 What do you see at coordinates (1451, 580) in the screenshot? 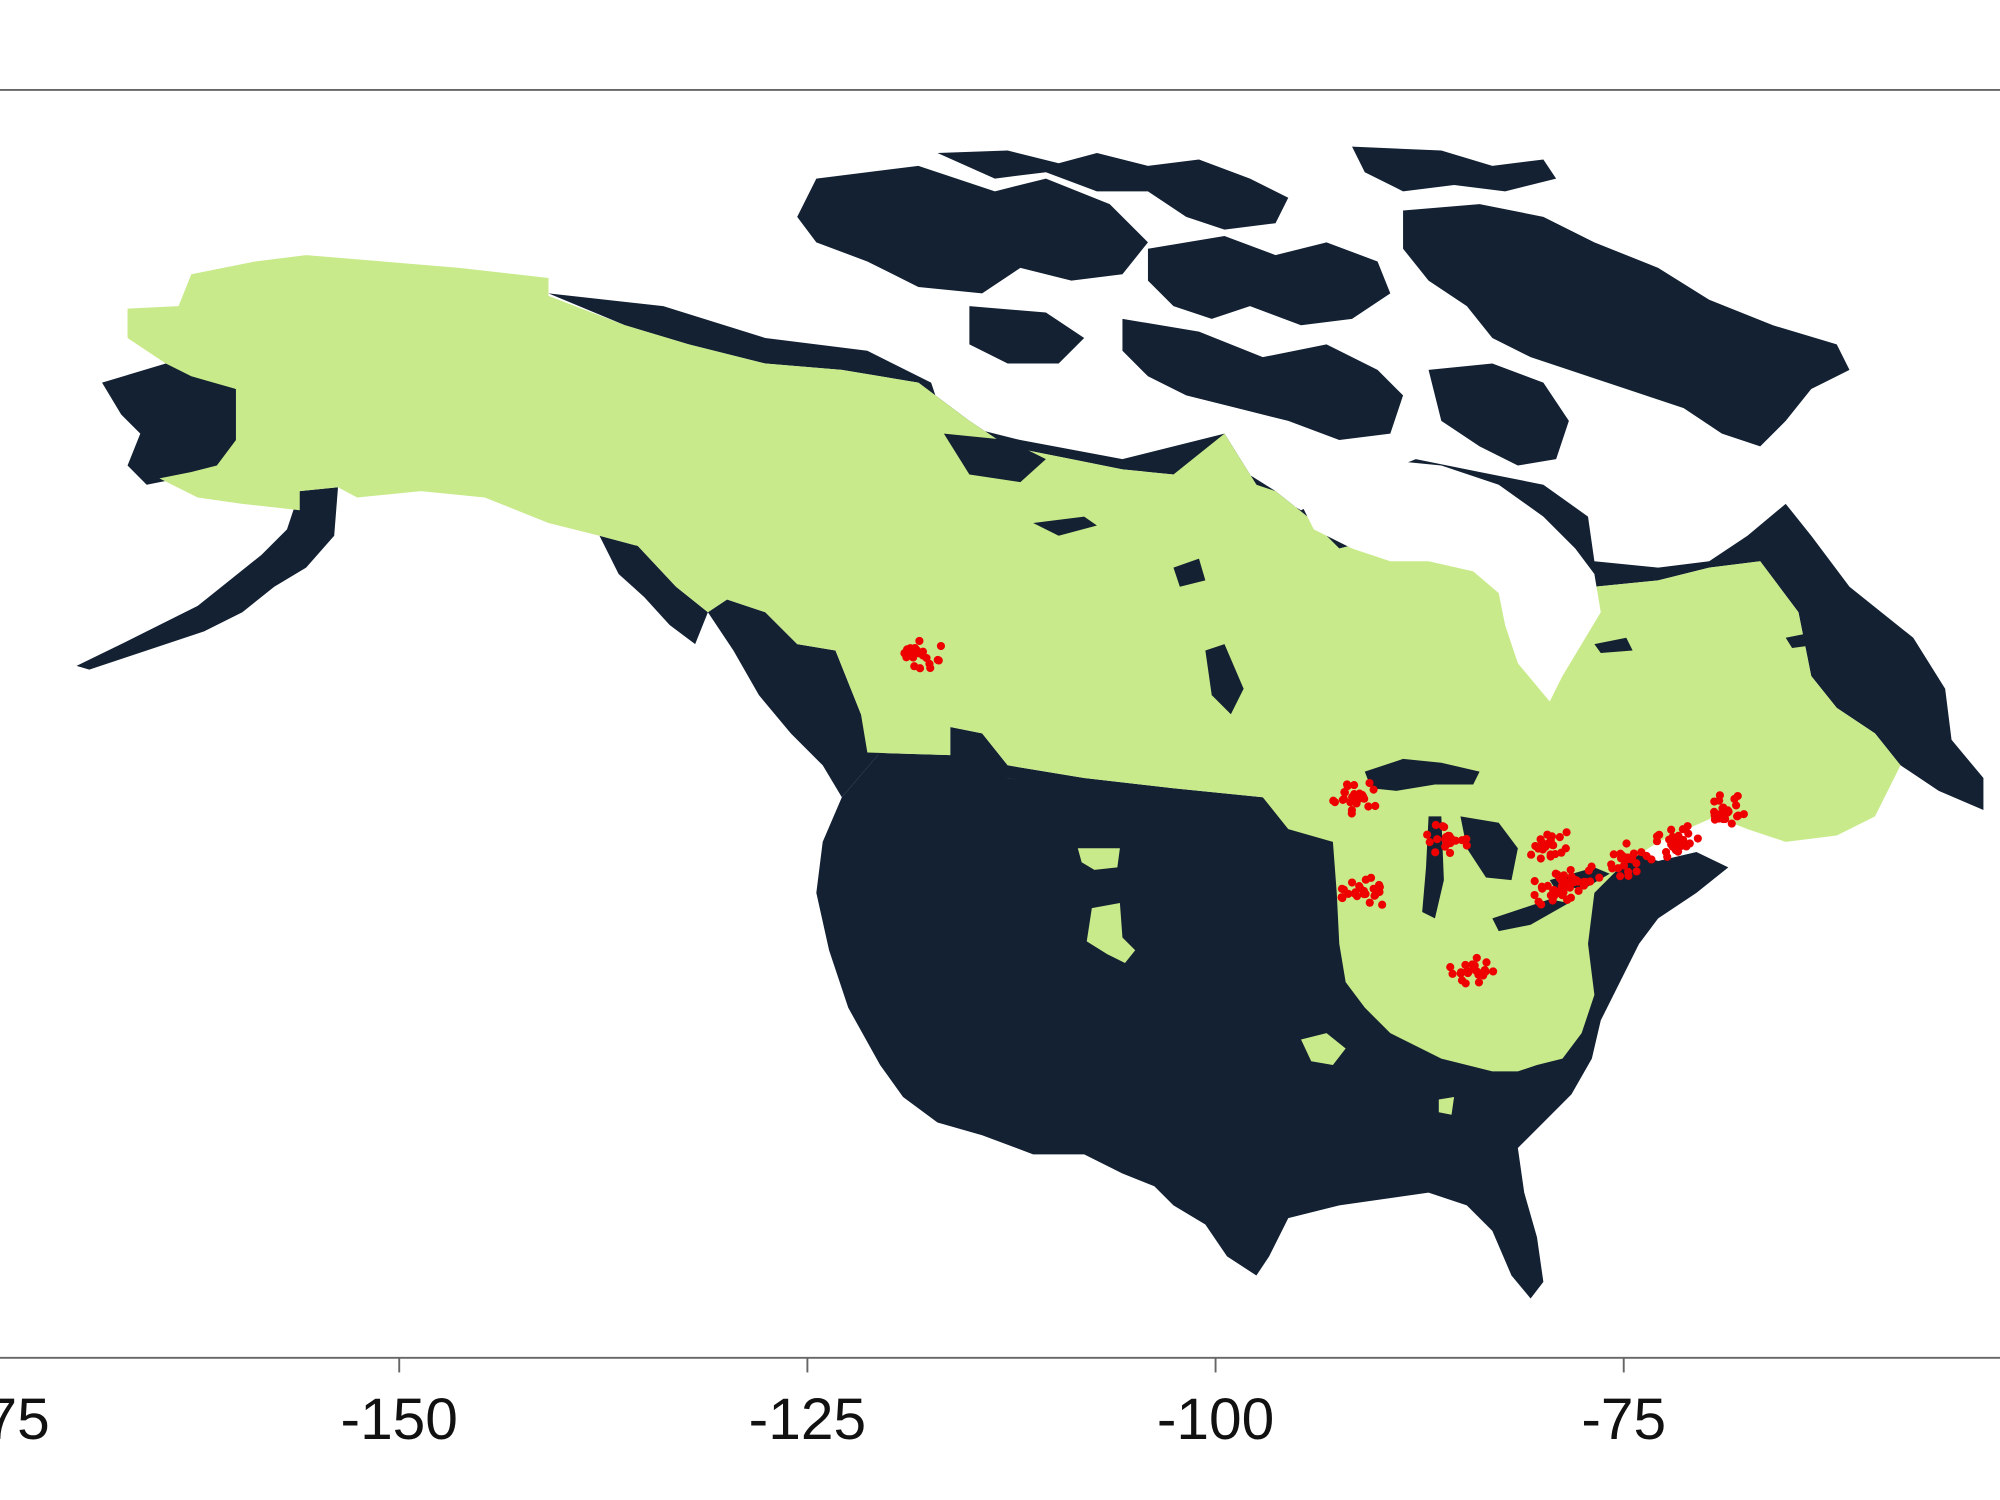
I see `hudson-bay` at bounding box center [1451, 580].